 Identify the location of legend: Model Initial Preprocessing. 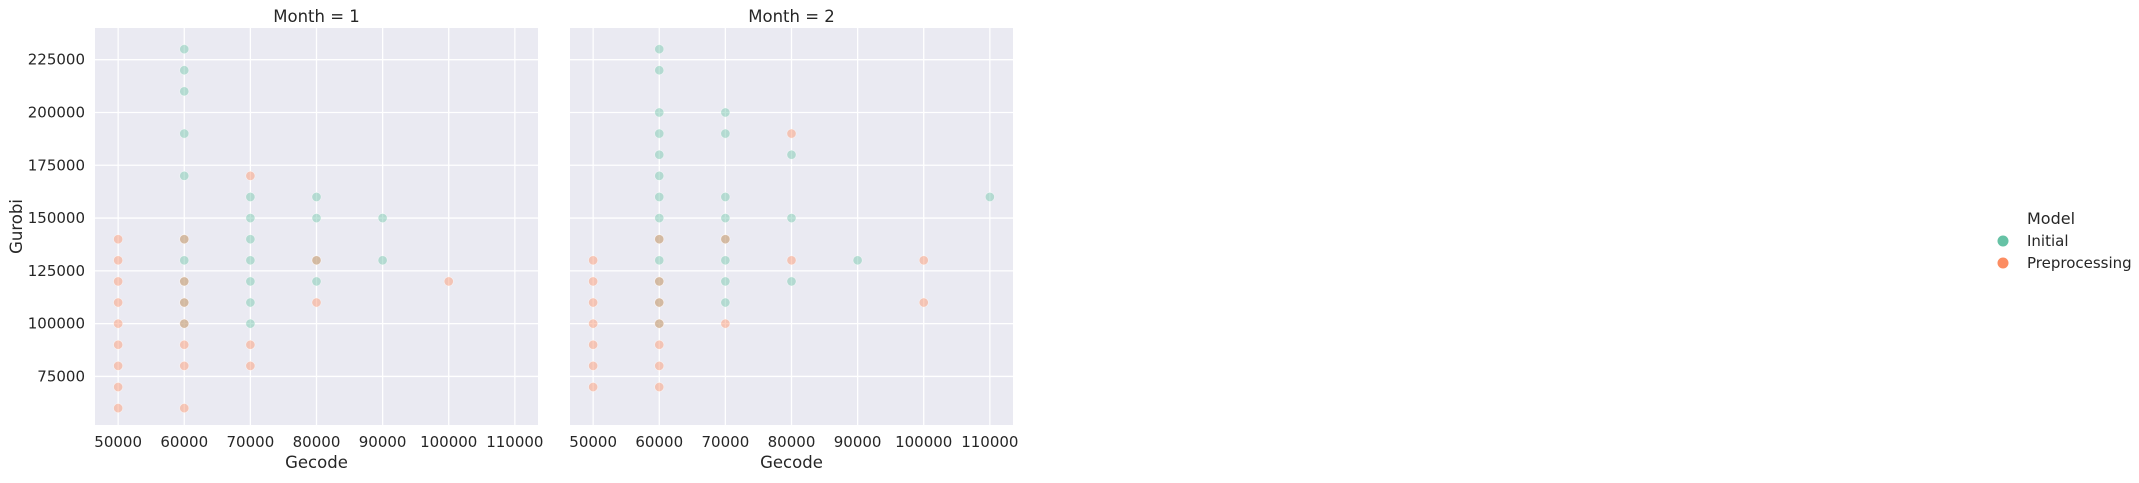
(2064, 240).